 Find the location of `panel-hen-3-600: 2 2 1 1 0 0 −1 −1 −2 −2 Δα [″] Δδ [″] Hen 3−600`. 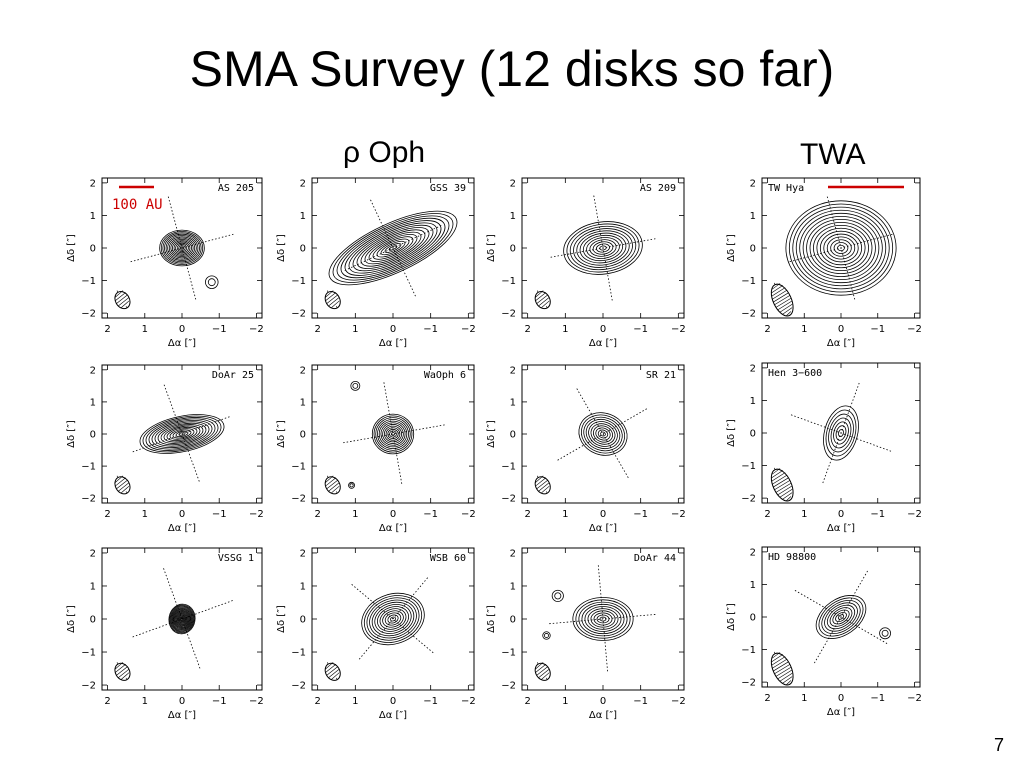

panel-hen-3-600: 2 2 1 1 0 0 −1 −1 −2 −2 Δα [″] Δδ [″] Hen 3−600 is located at coordinates (824, 448).